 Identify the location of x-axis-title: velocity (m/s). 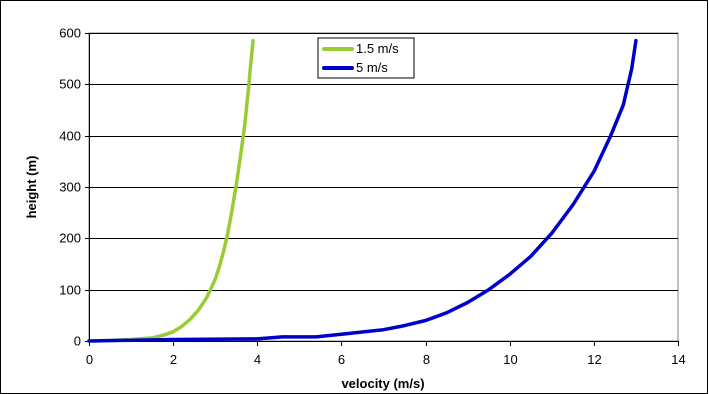
(382, 383).